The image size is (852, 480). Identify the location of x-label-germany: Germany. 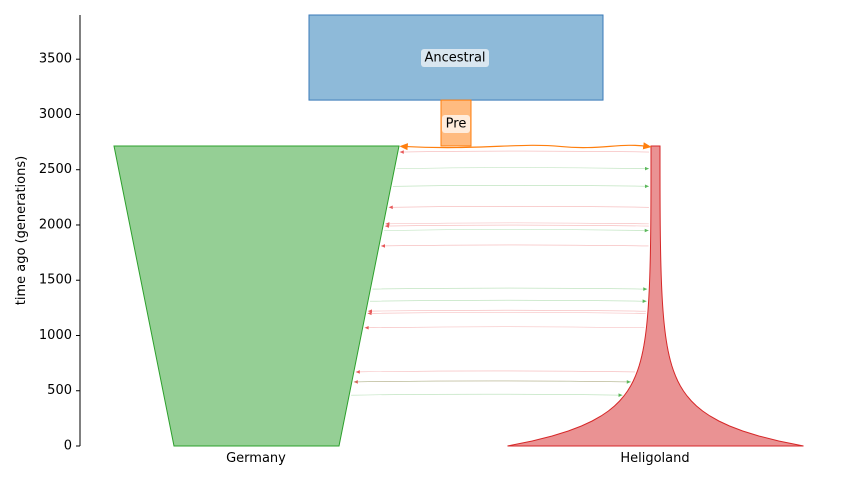
(256, 458).